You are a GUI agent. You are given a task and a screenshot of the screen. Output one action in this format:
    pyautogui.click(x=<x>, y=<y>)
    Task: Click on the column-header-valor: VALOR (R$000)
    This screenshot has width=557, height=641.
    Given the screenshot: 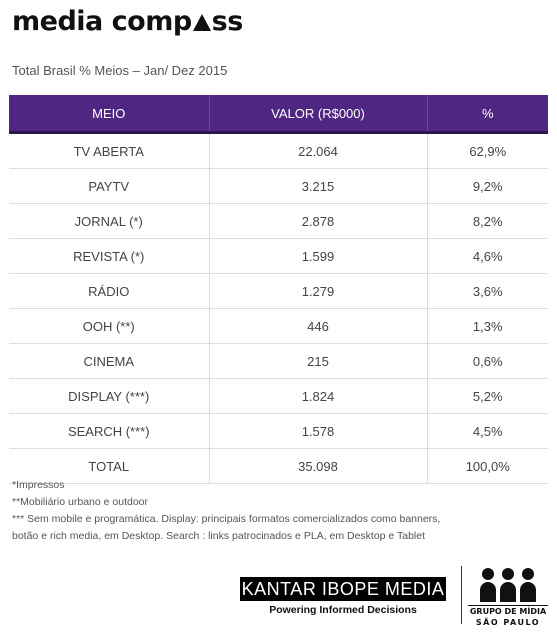 What is the action you would take?
    pyautogui.click(x=317, y=114)
    